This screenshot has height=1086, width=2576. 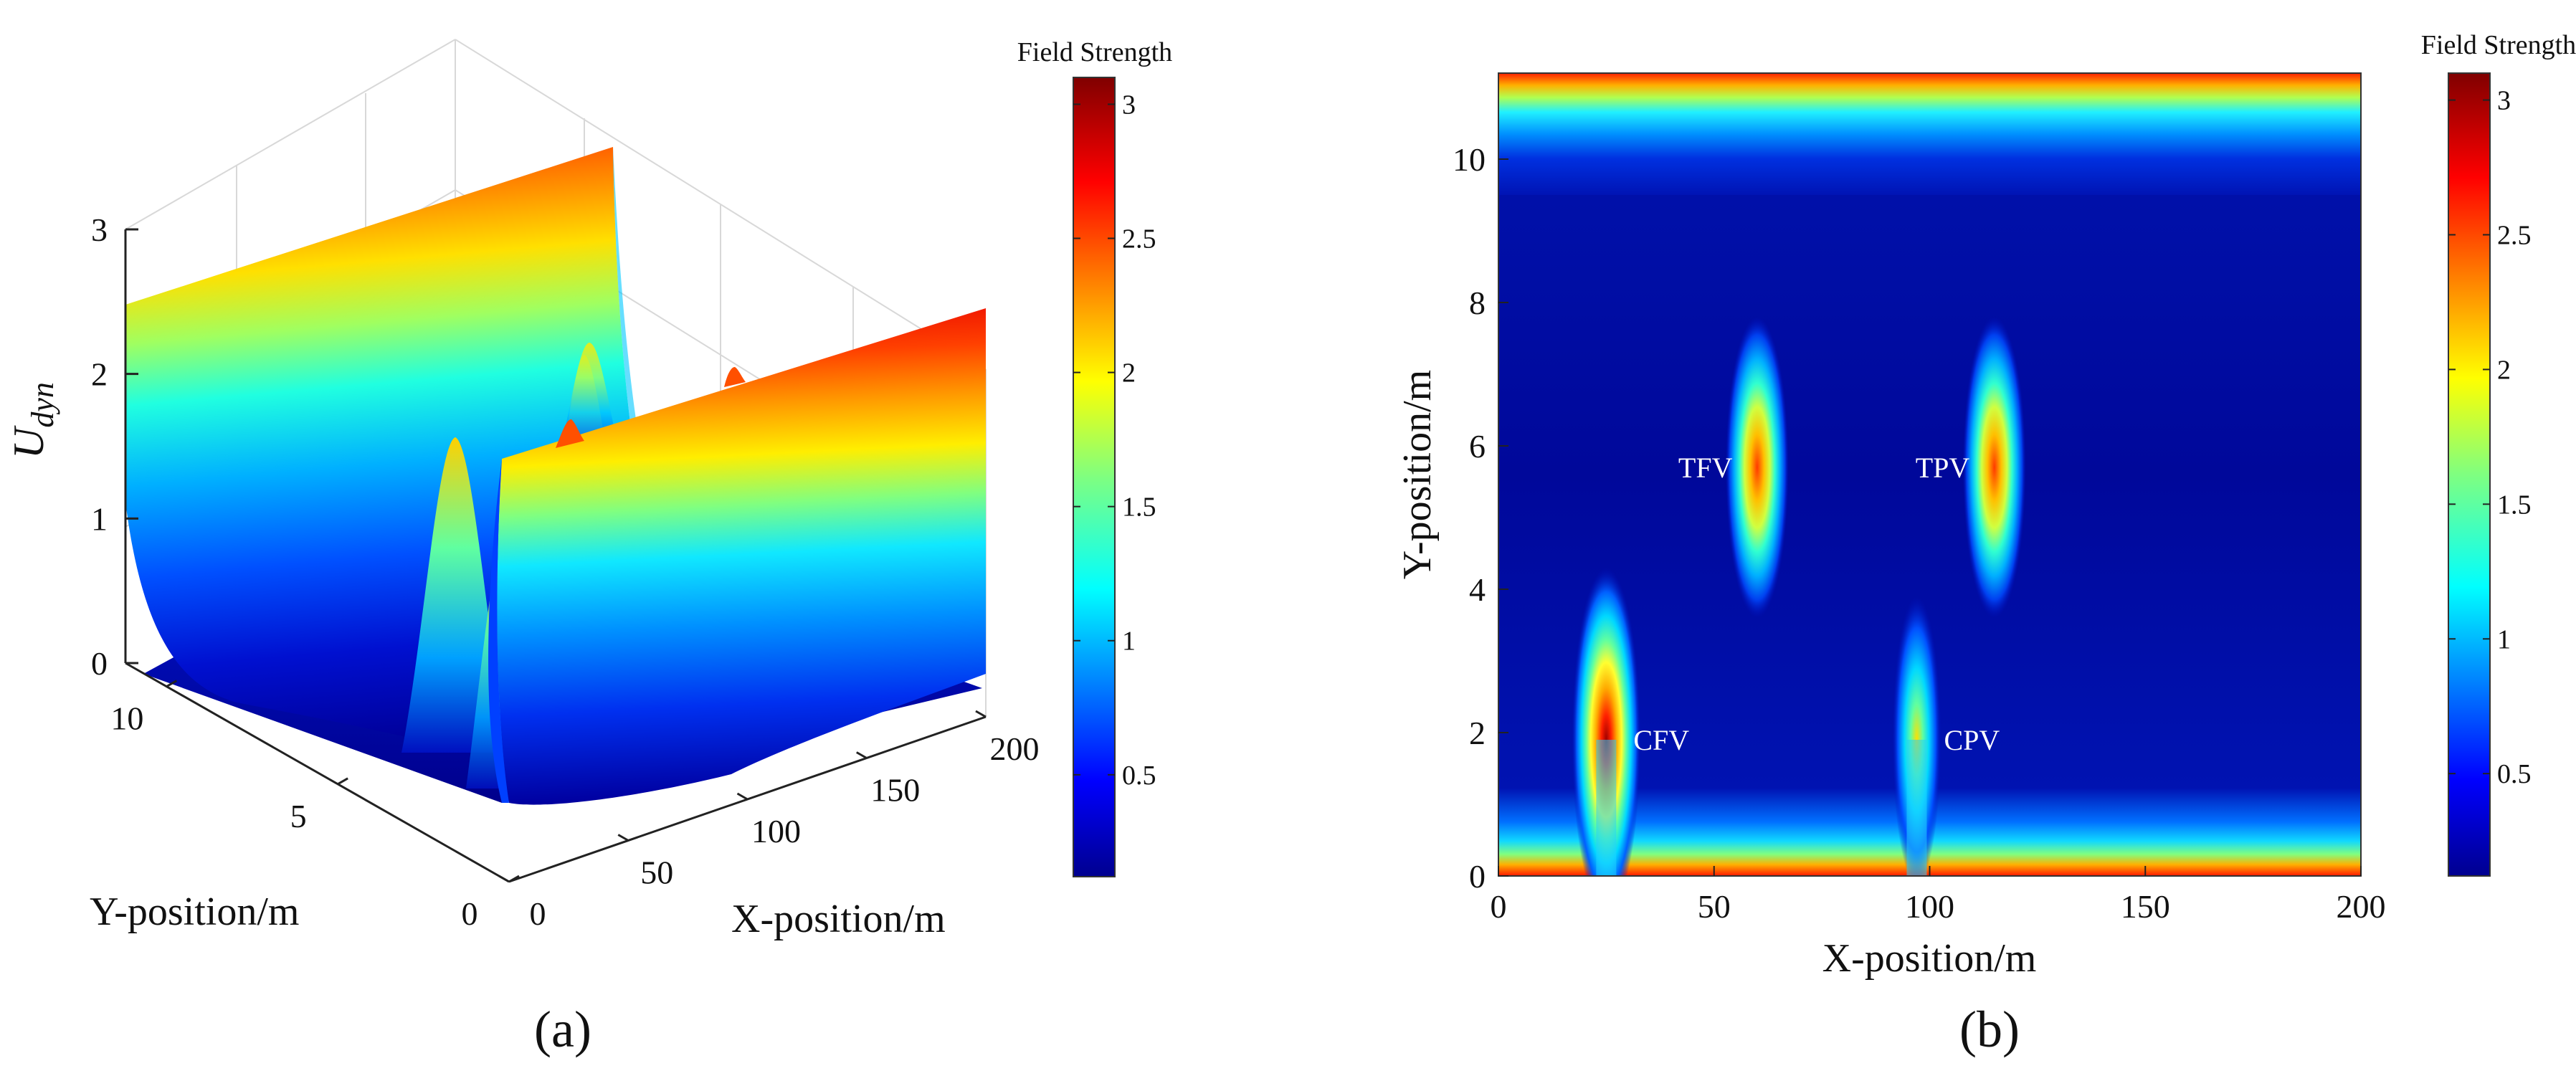 I want to click on panel-b-x-tick-label: 0, so click(x=1499, y=906).